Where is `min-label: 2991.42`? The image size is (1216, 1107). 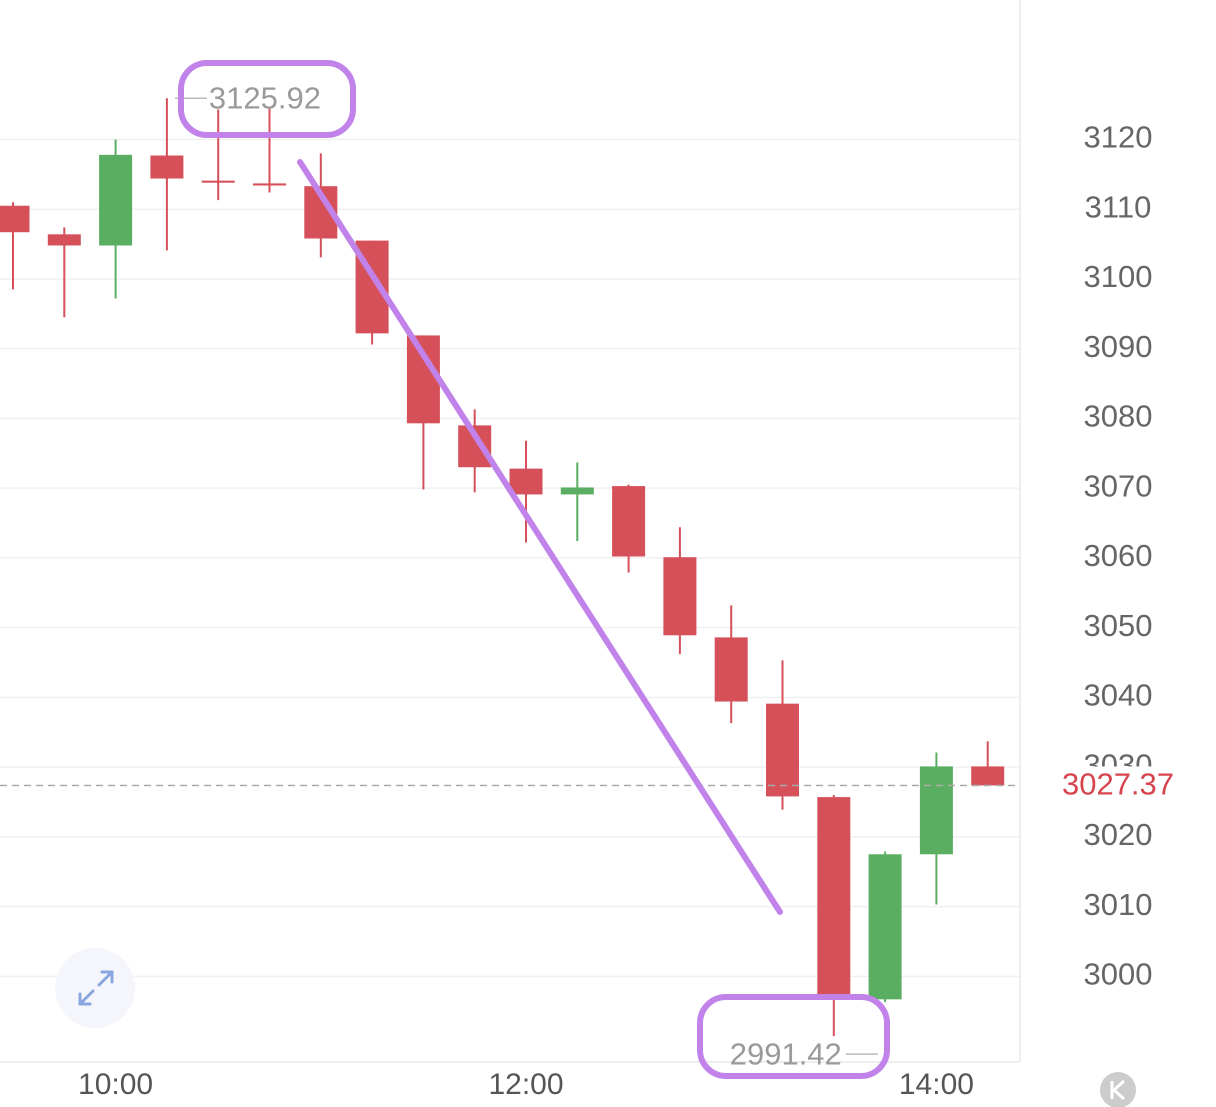 min-label: 2991.42 is located at coordinates (786, 1053).